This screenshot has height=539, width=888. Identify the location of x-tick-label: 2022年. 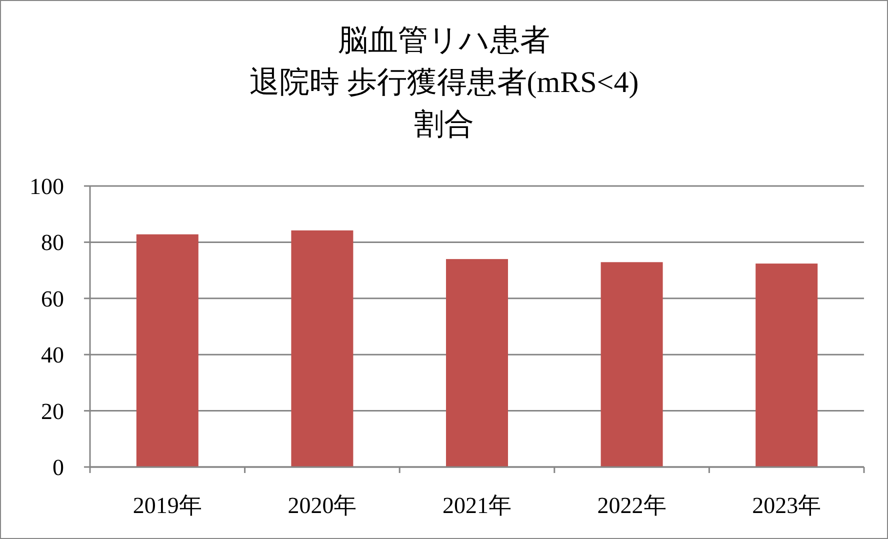
(631, 505).